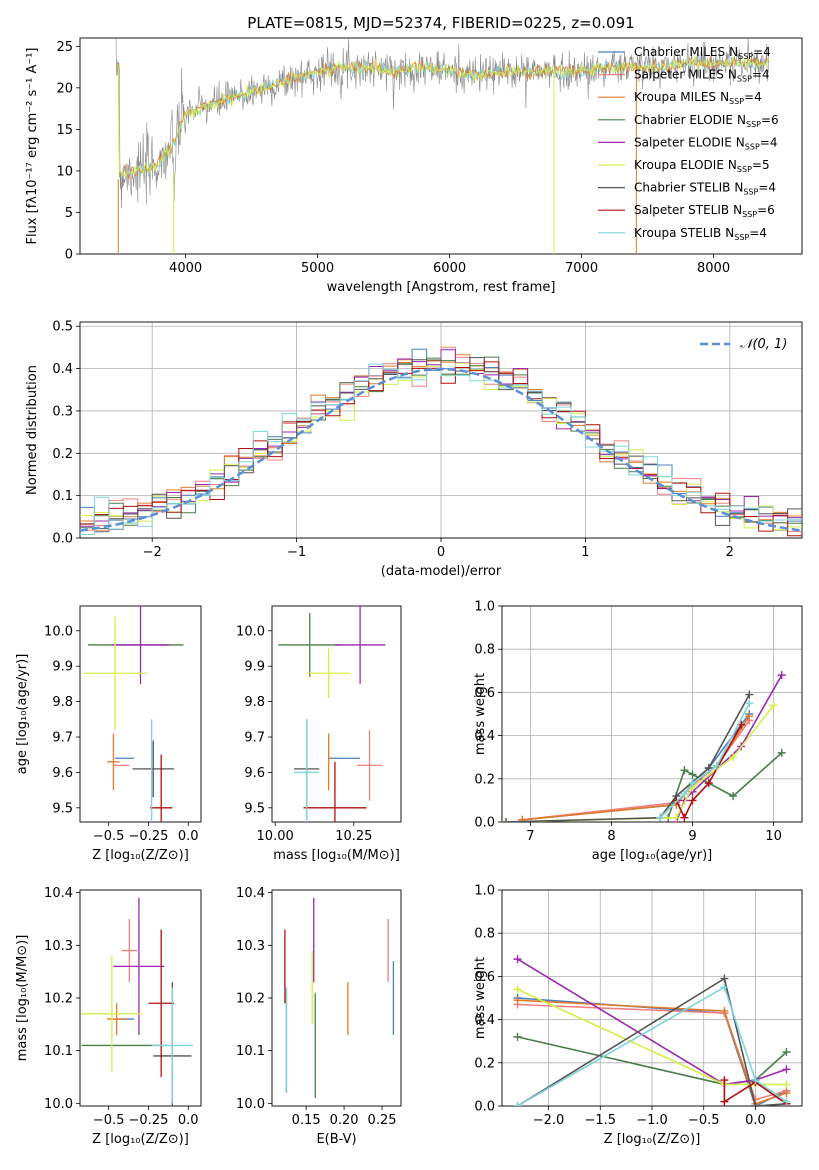 The image size is (819, 1170). Describe the element at coordinates (480, 998) in the screenshot. I see `y-axis-label: mass weight` at that location.